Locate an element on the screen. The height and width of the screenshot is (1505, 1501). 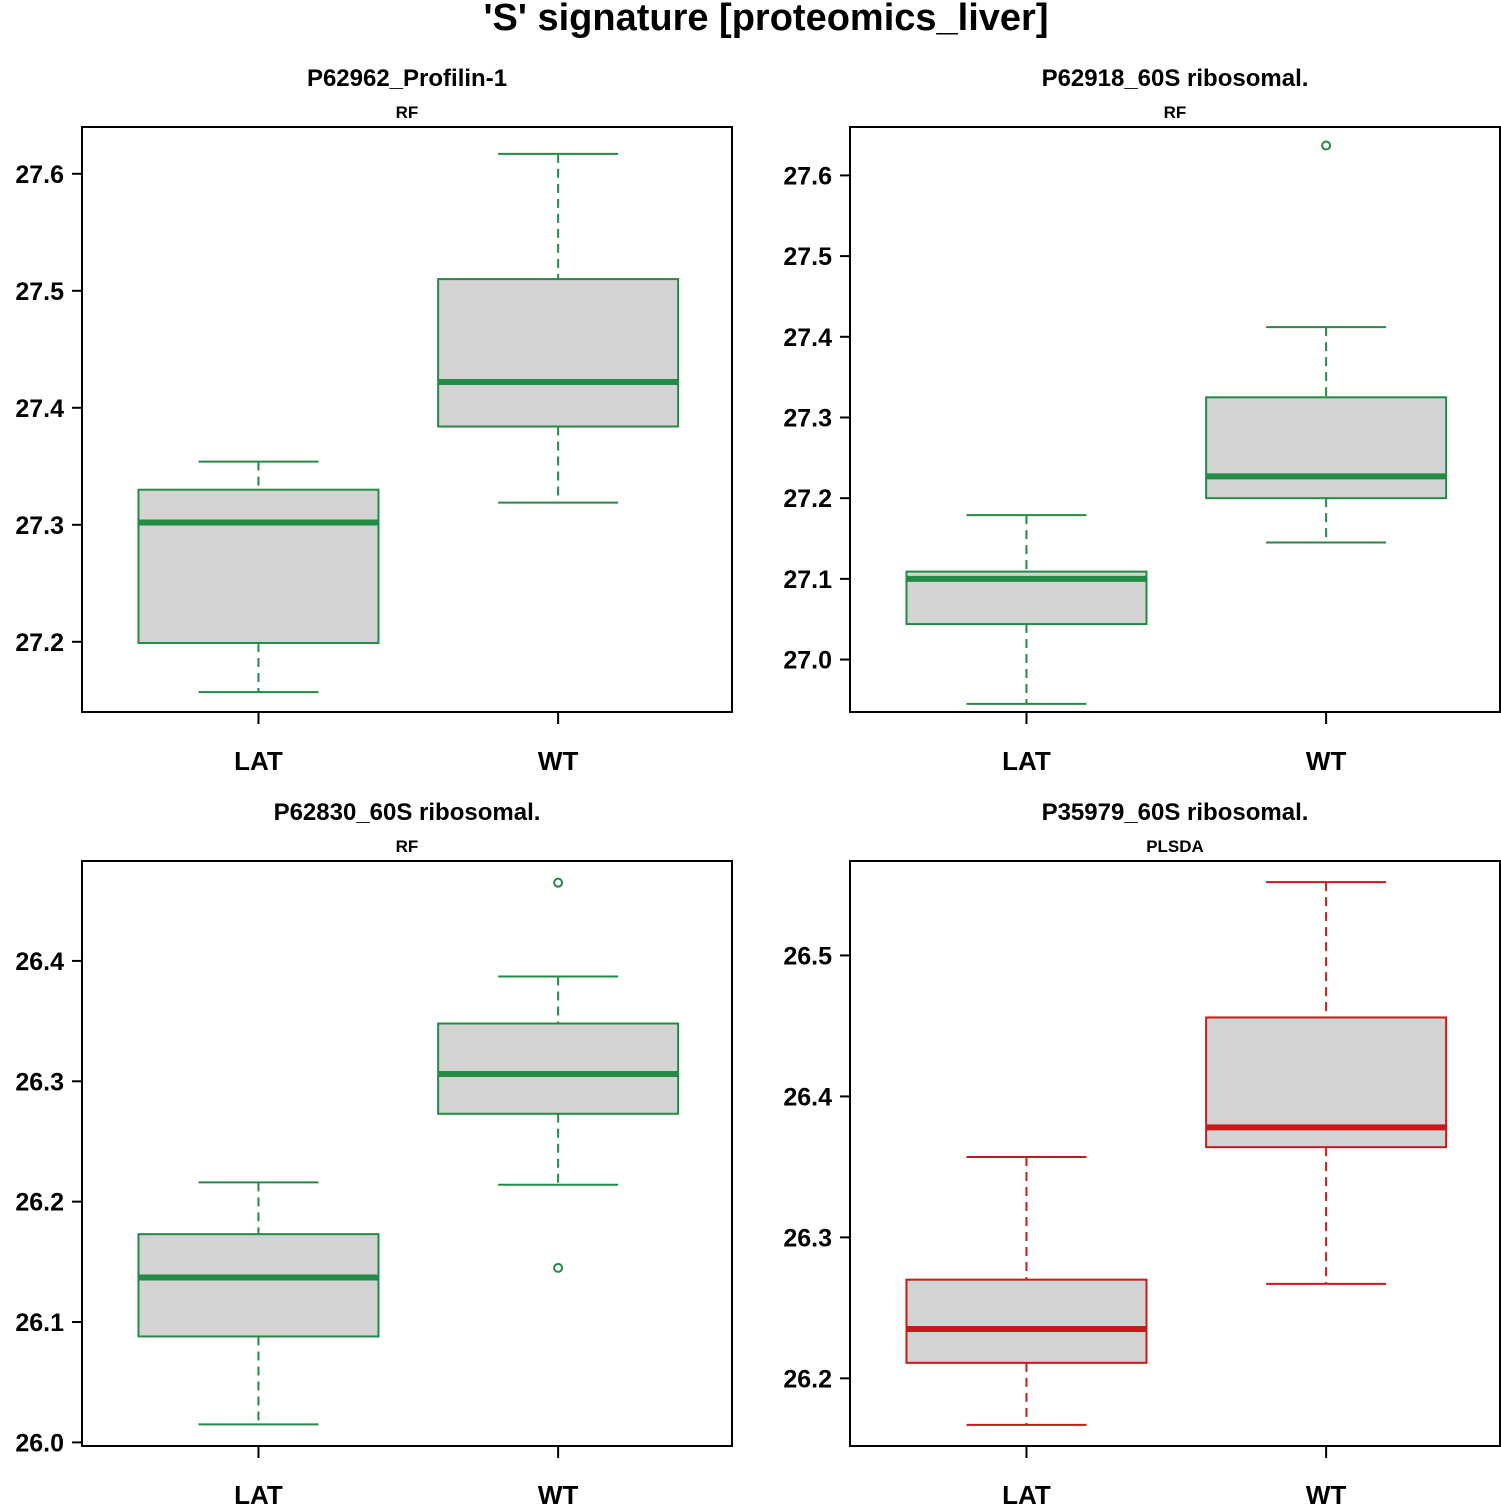
panel-title: P62962_Profilin-1 is located at coordinates (407, 78).